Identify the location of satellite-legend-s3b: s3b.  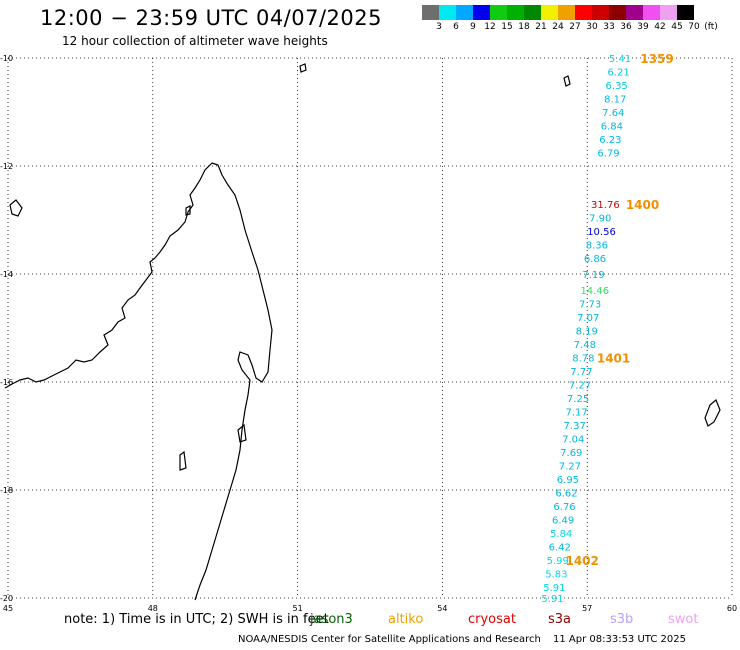
(622, 619).